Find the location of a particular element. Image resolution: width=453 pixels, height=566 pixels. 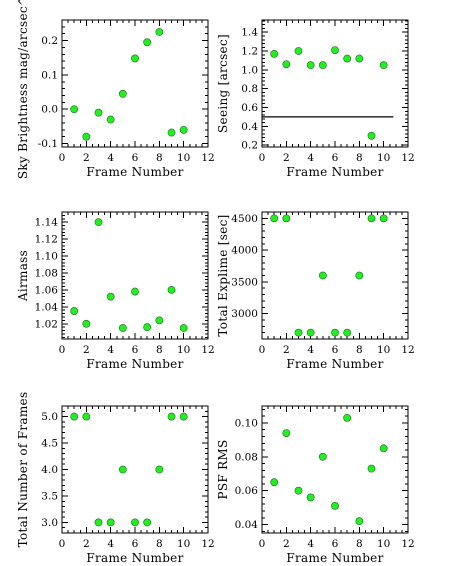

y-tick-label: 4500 is located at coordinates (244, 219).